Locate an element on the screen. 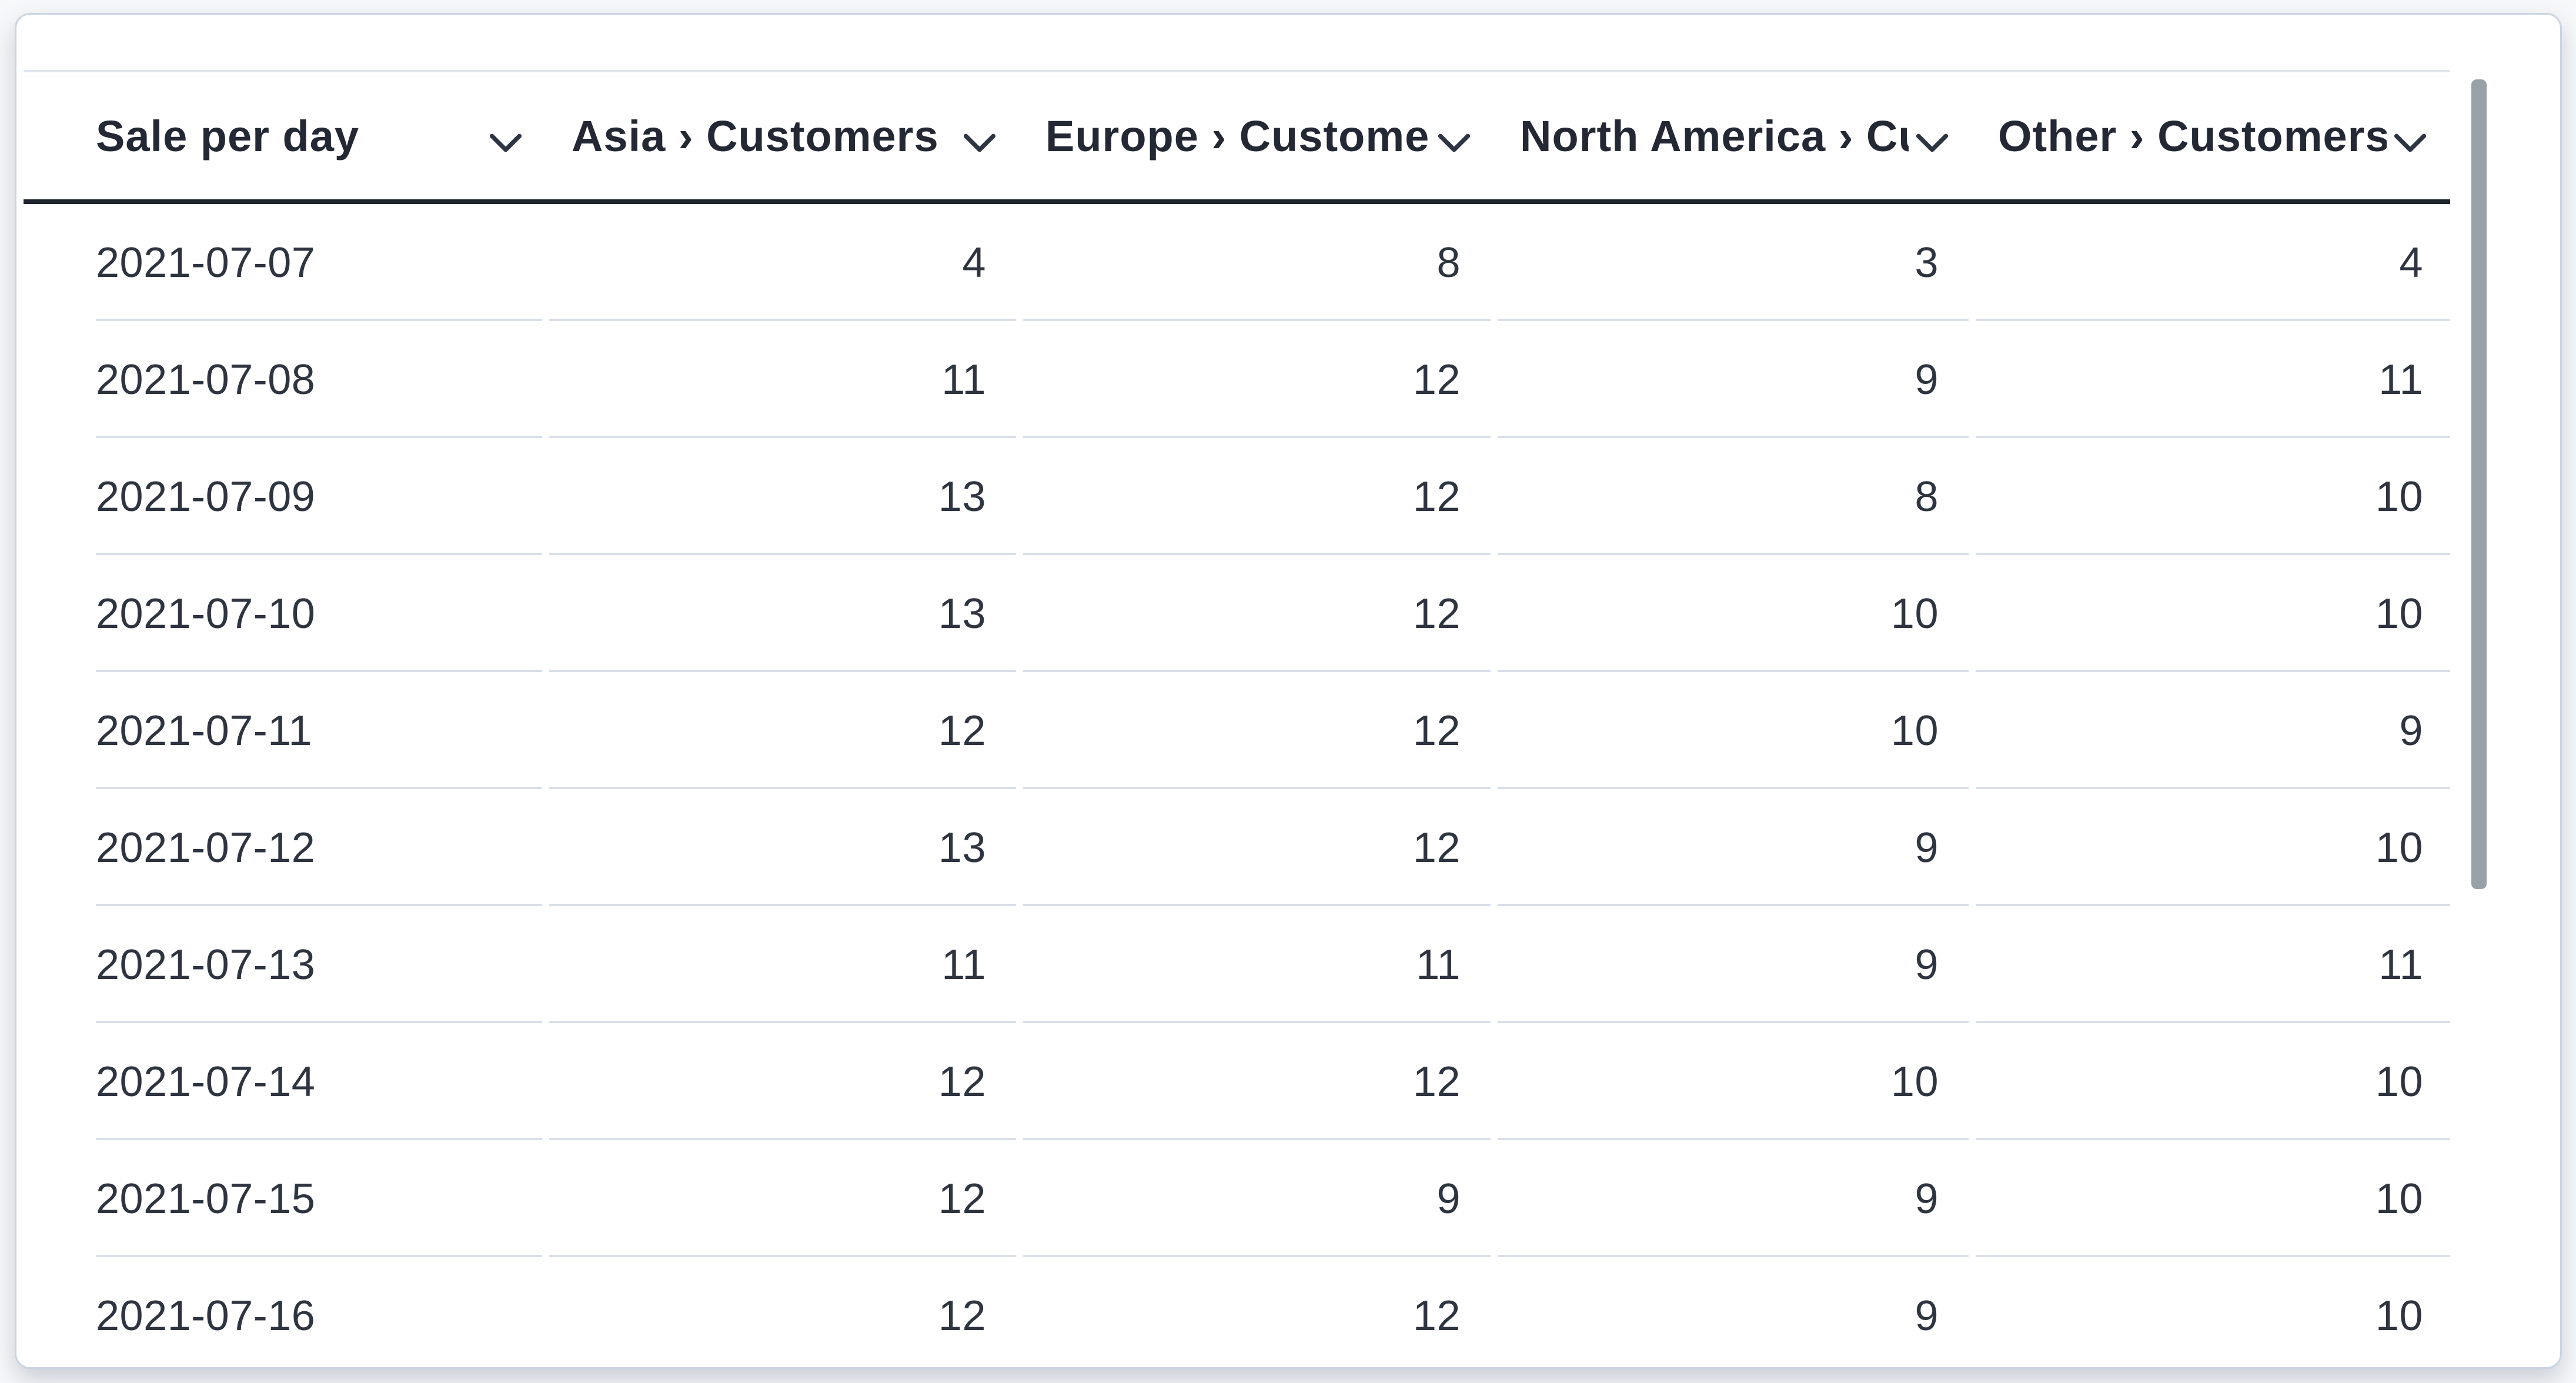 The height and width of the screenshot is (1383, 2576). table-row: 2021-07-08 11 12 9 11 is located at coordinates (1237, 379).